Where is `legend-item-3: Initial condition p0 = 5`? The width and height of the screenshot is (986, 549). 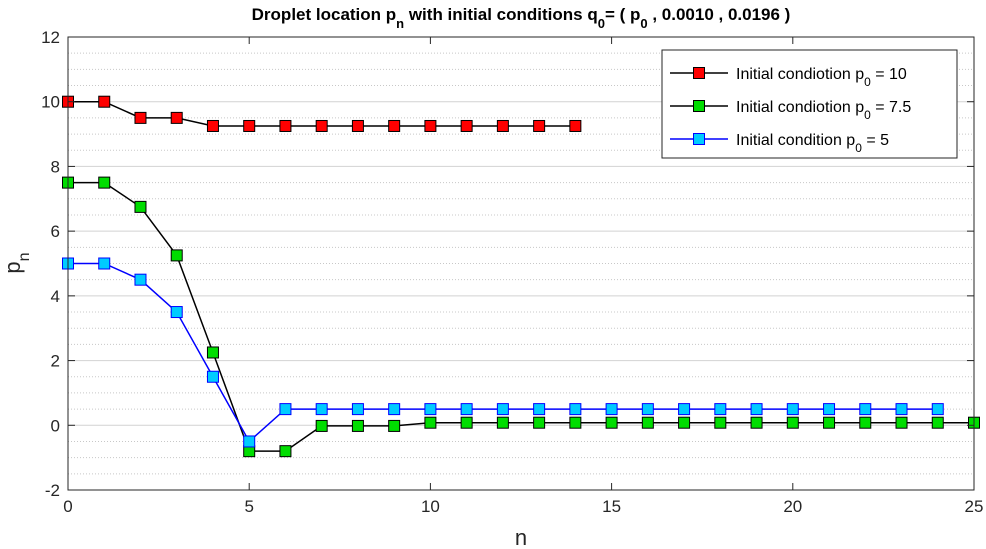
legend-item-3: Initial condition p0 = 5 is located at coordinates (779, 143).